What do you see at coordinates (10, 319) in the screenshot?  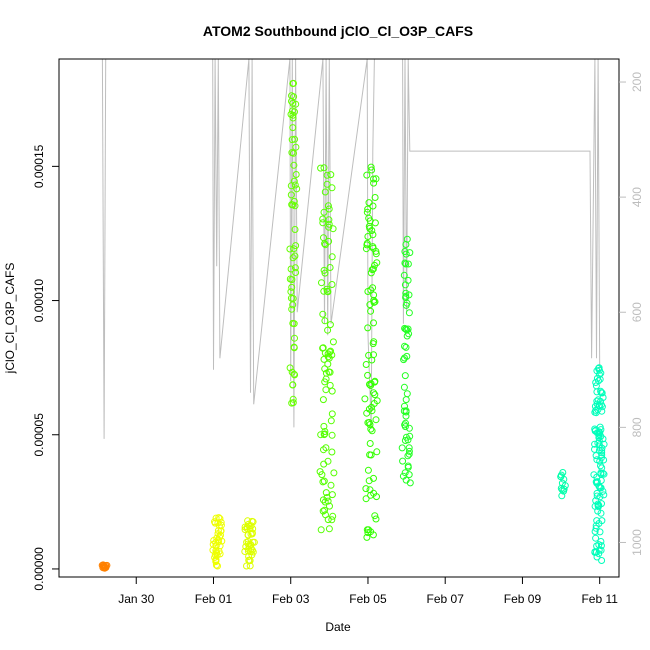 I see `y-axis-label: jClO_Cl_O3P_CAFS` at bounding box center [10, 319].